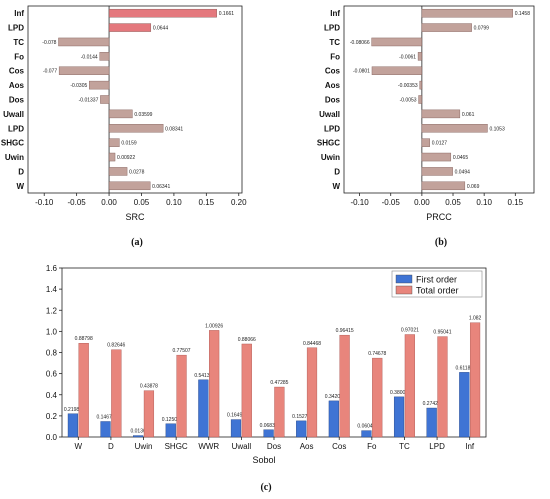 Image resolution: width=550 pixels, height=499 pixels. Describe the element at coordinates (461, 158) in the screenshot. I see `data-label: 0.0465` at that location.